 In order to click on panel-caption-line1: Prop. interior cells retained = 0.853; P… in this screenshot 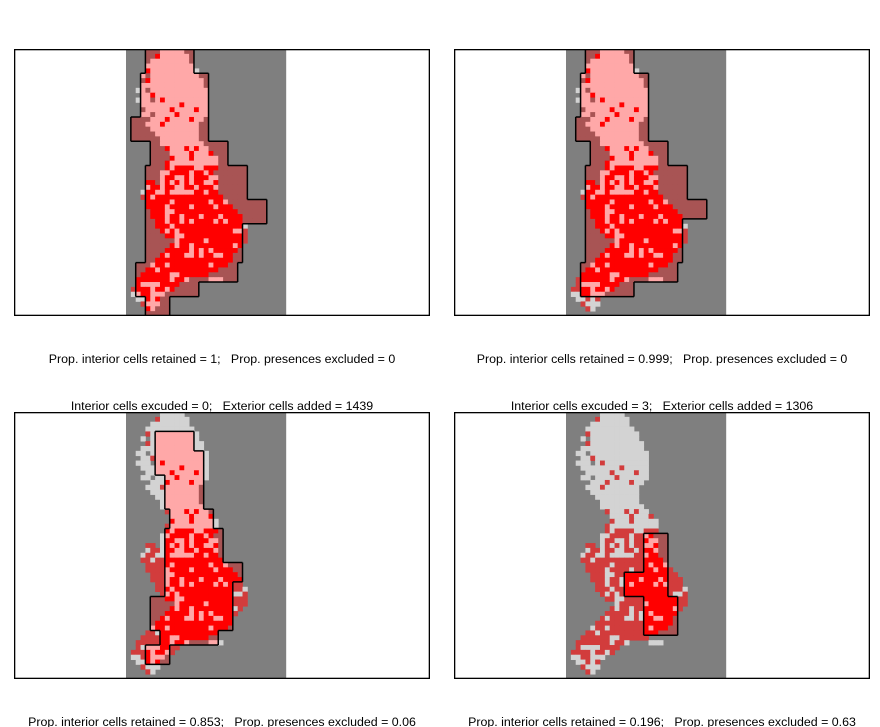, I will do `click(222, 721)`.